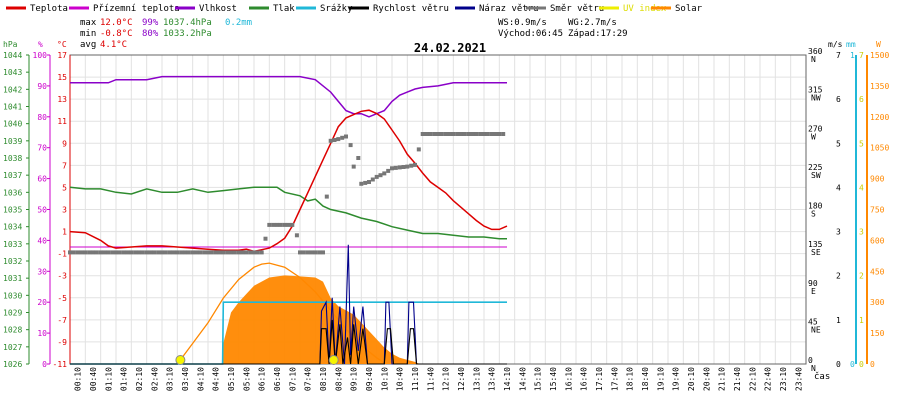  What do you see at coordinates (42, 210) in the screenshot?
I see `axis-tick-humidity: 50` at bounding box center [42, 210].